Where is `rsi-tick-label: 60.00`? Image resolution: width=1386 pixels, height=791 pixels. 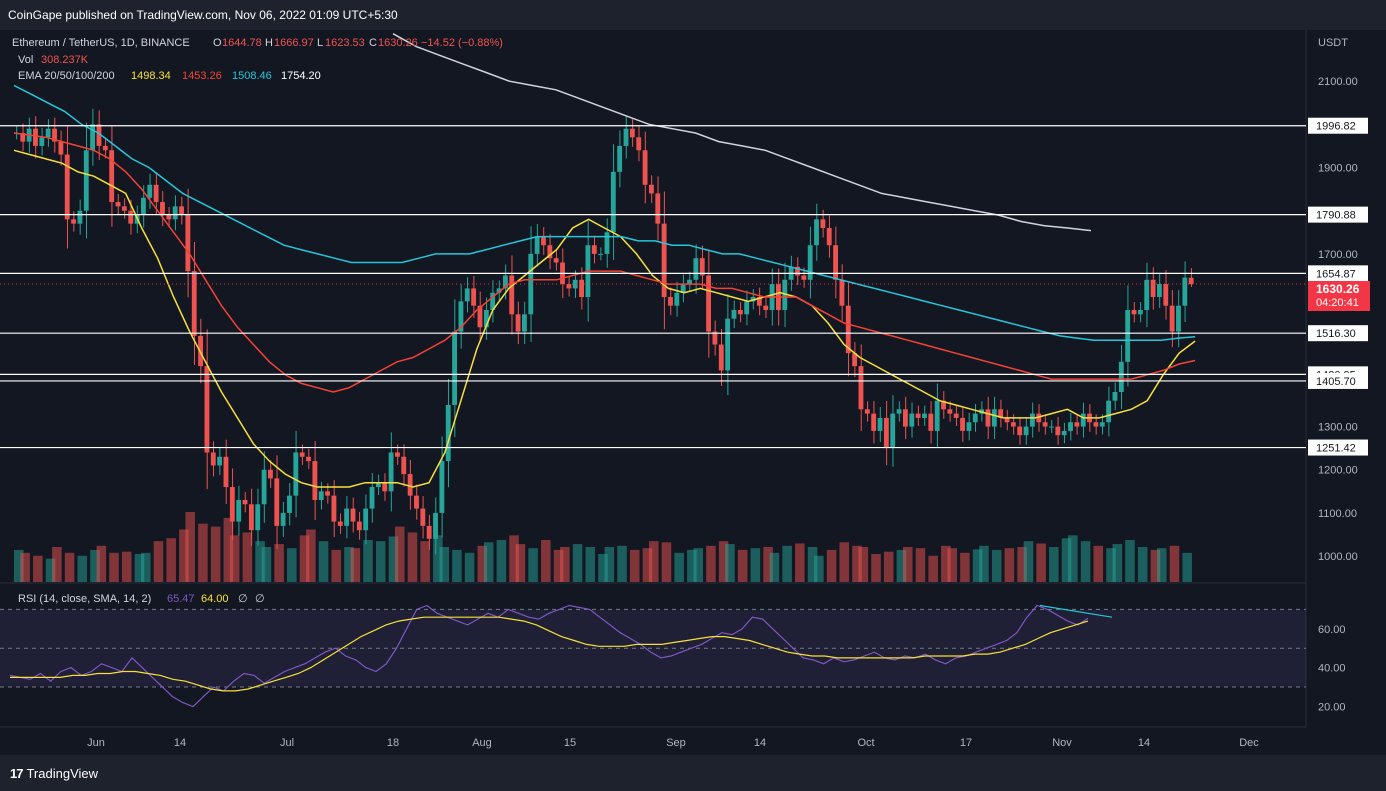
rsi-tick-label: 60.00 is located at coordinates (1332, 630).